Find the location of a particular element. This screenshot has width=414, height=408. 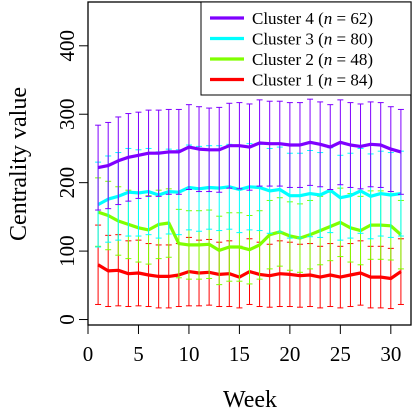

x-axis: 0 5 10 15 20 25 30 is located at coordinates (242, 345).